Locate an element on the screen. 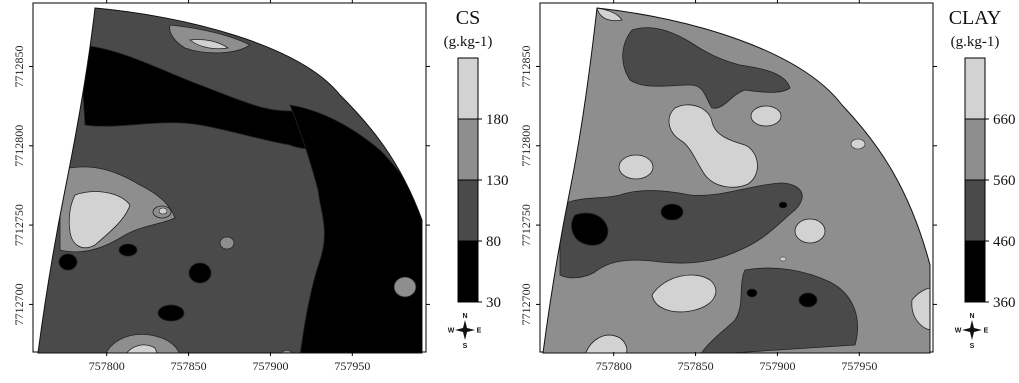  legend-break-label: 30 is located at coordinates (493, 303).